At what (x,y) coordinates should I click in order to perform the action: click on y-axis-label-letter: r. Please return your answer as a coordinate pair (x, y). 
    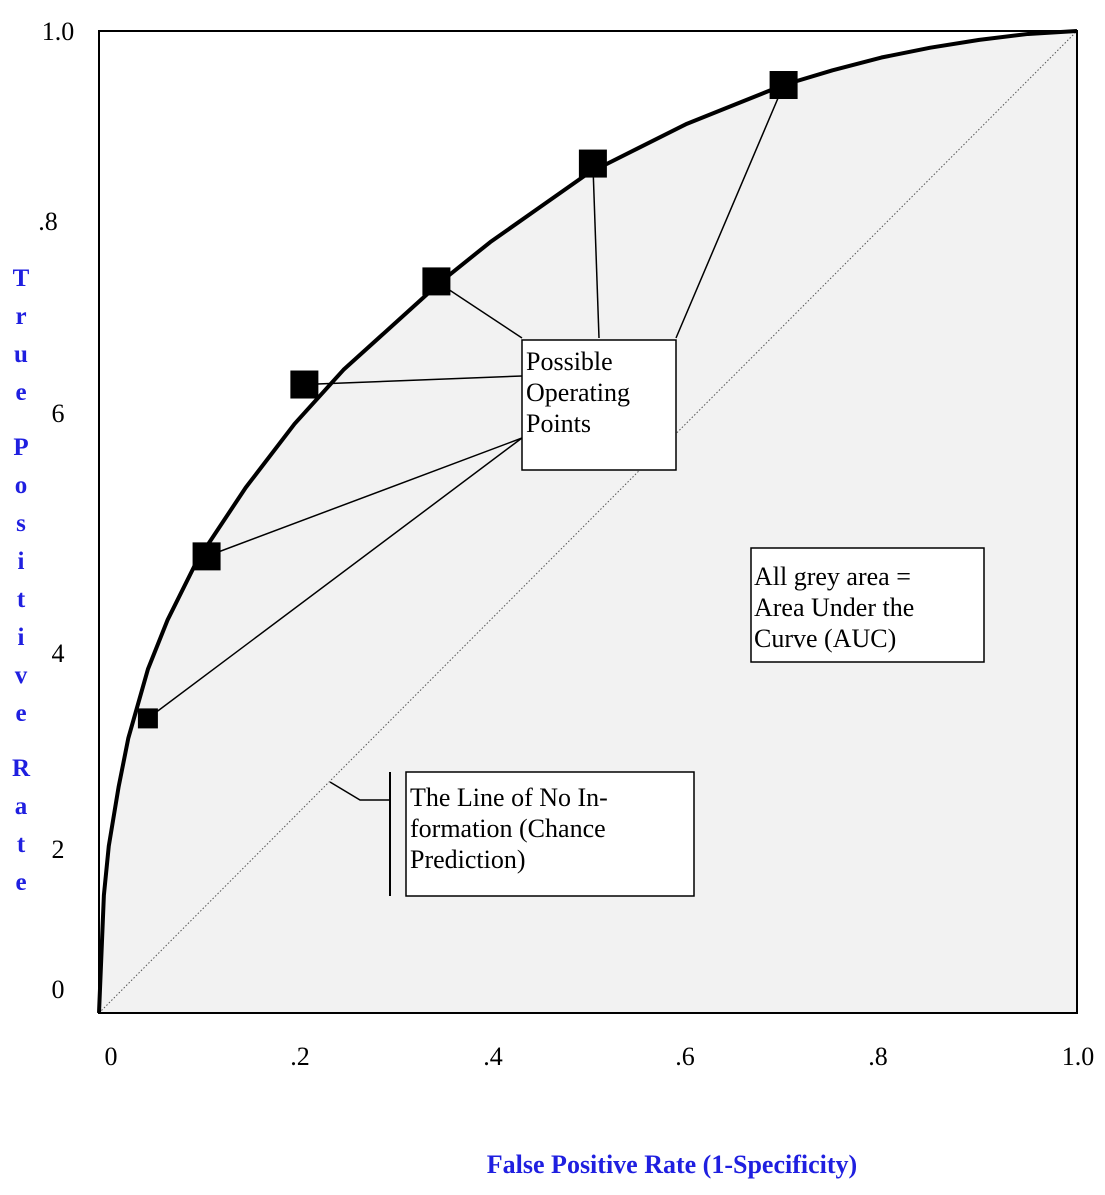
    Looking at the image, I should click on (20, 316).